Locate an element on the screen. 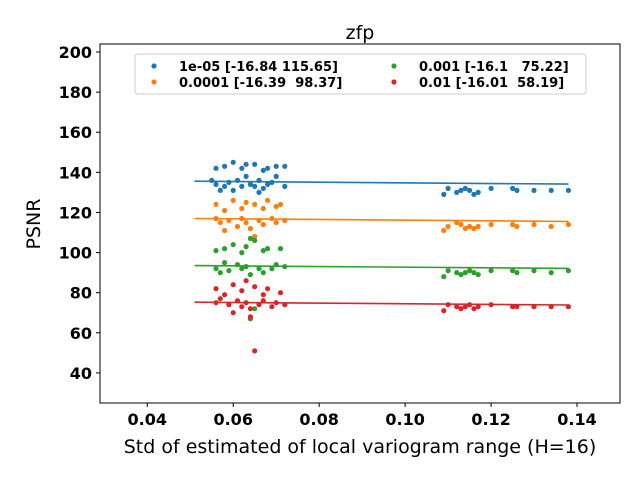 The image size is (640, 480). x-tick-label: 0.10 is located at coordinates (404, 419).